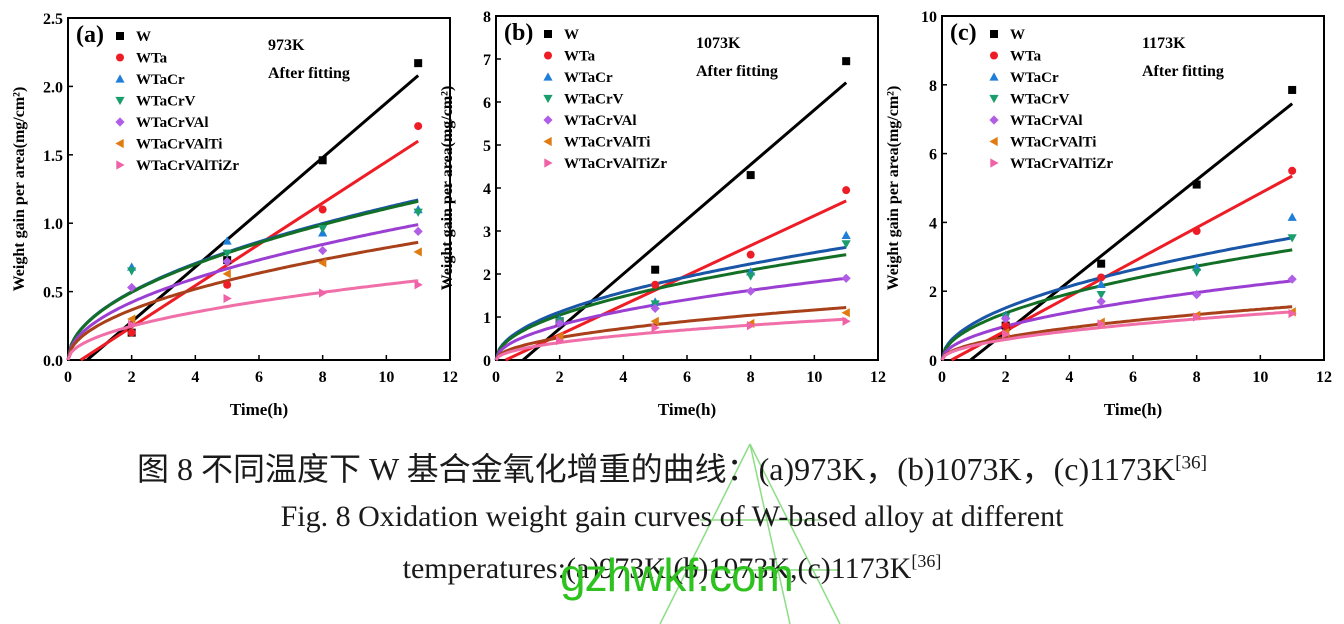 The width and height of the screenshot is (1344, 624). Describe the element at coordinates (994, 120) in the screenshot. I see `legend-marker-wtacrval` at that location.